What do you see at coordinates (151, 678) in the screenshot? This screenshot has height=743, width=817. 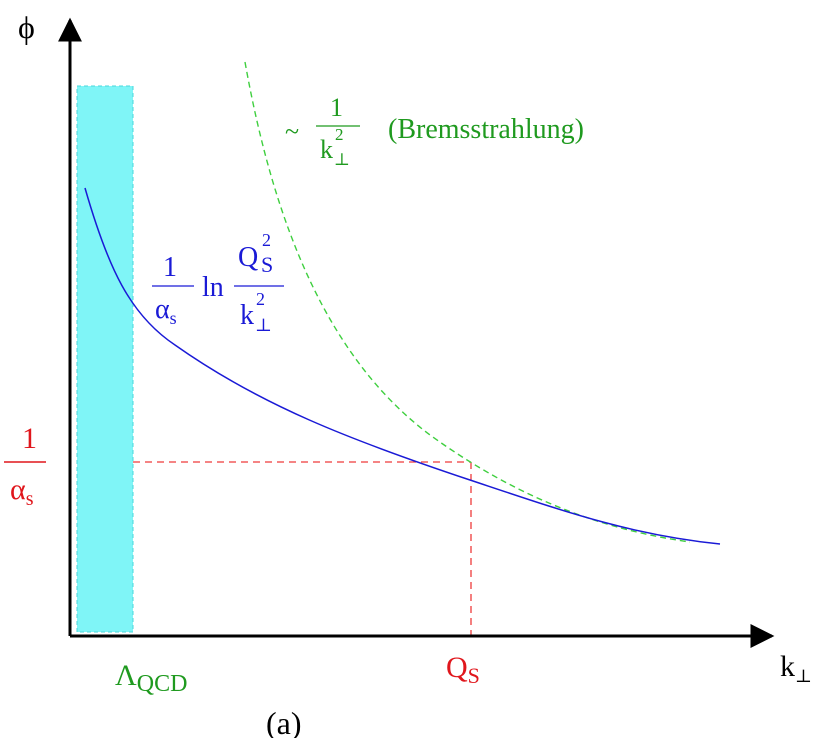 I see `lambda-qcd-label: ΛQCD` at bounding box center [151, 678].